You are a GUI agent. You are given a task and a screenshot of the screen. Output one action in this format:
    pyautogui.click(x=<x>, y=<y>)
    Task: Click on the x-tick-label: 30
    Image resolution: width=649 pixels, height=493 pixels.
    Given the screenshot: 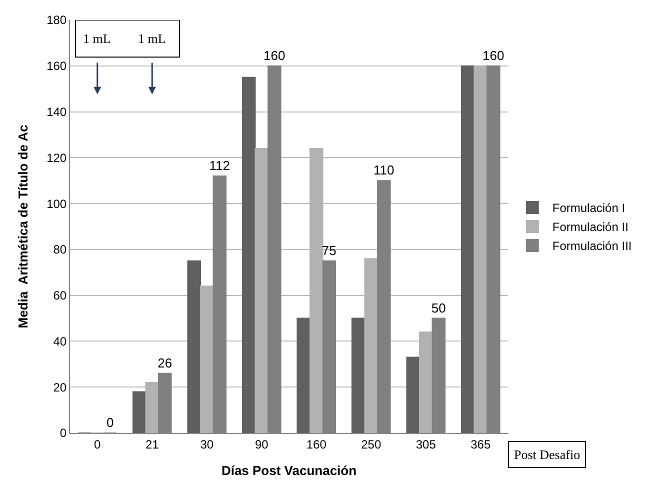 What is the action you would take?
    pyautogui.click(x=207, y=444)
    